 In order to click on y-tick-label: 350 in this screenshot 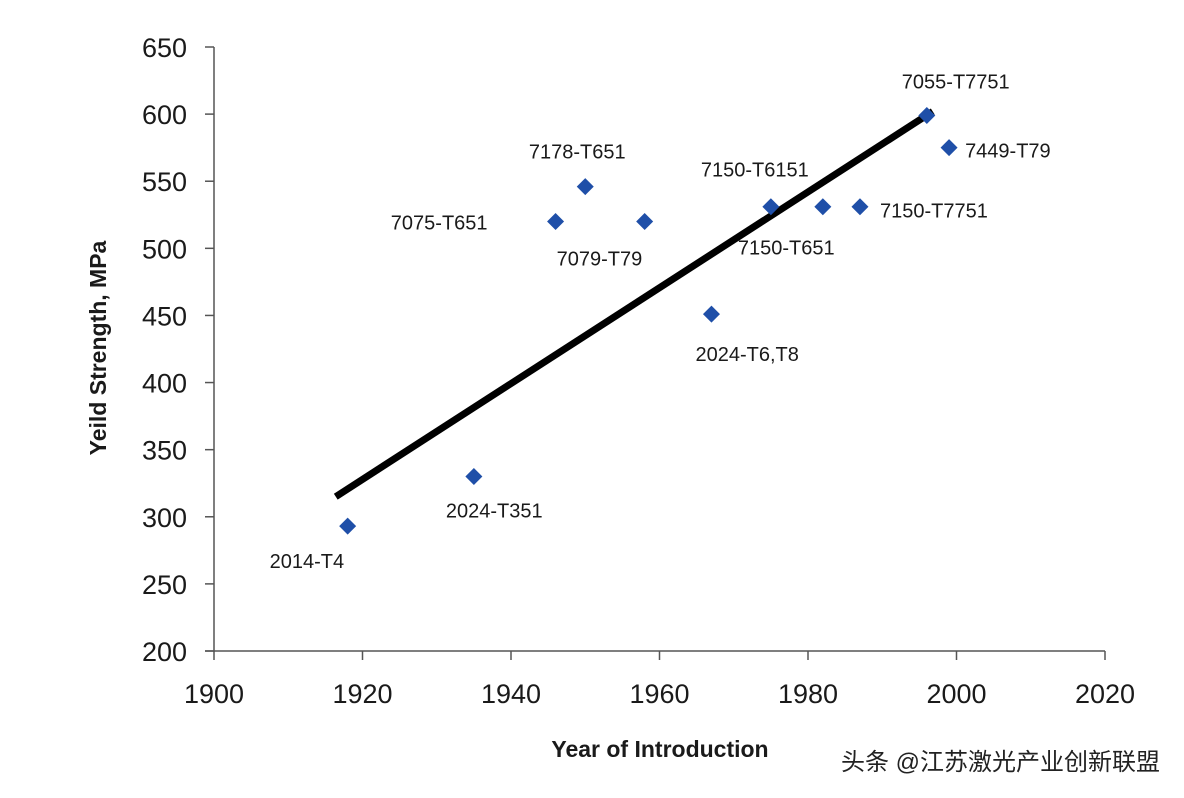, I will do `click(164, 451)`.